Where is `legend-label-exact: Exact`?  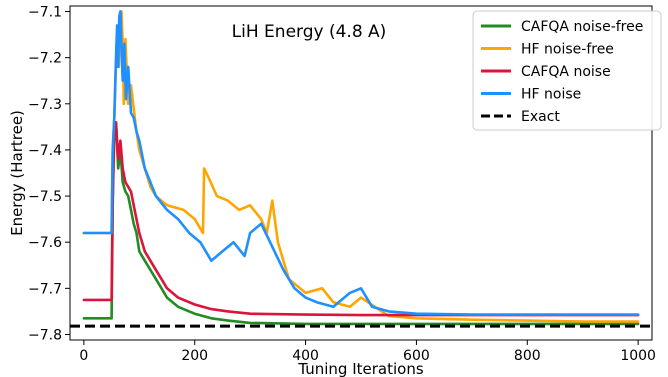 legend-label-exact: Exact is located at coordinates (540, 117).